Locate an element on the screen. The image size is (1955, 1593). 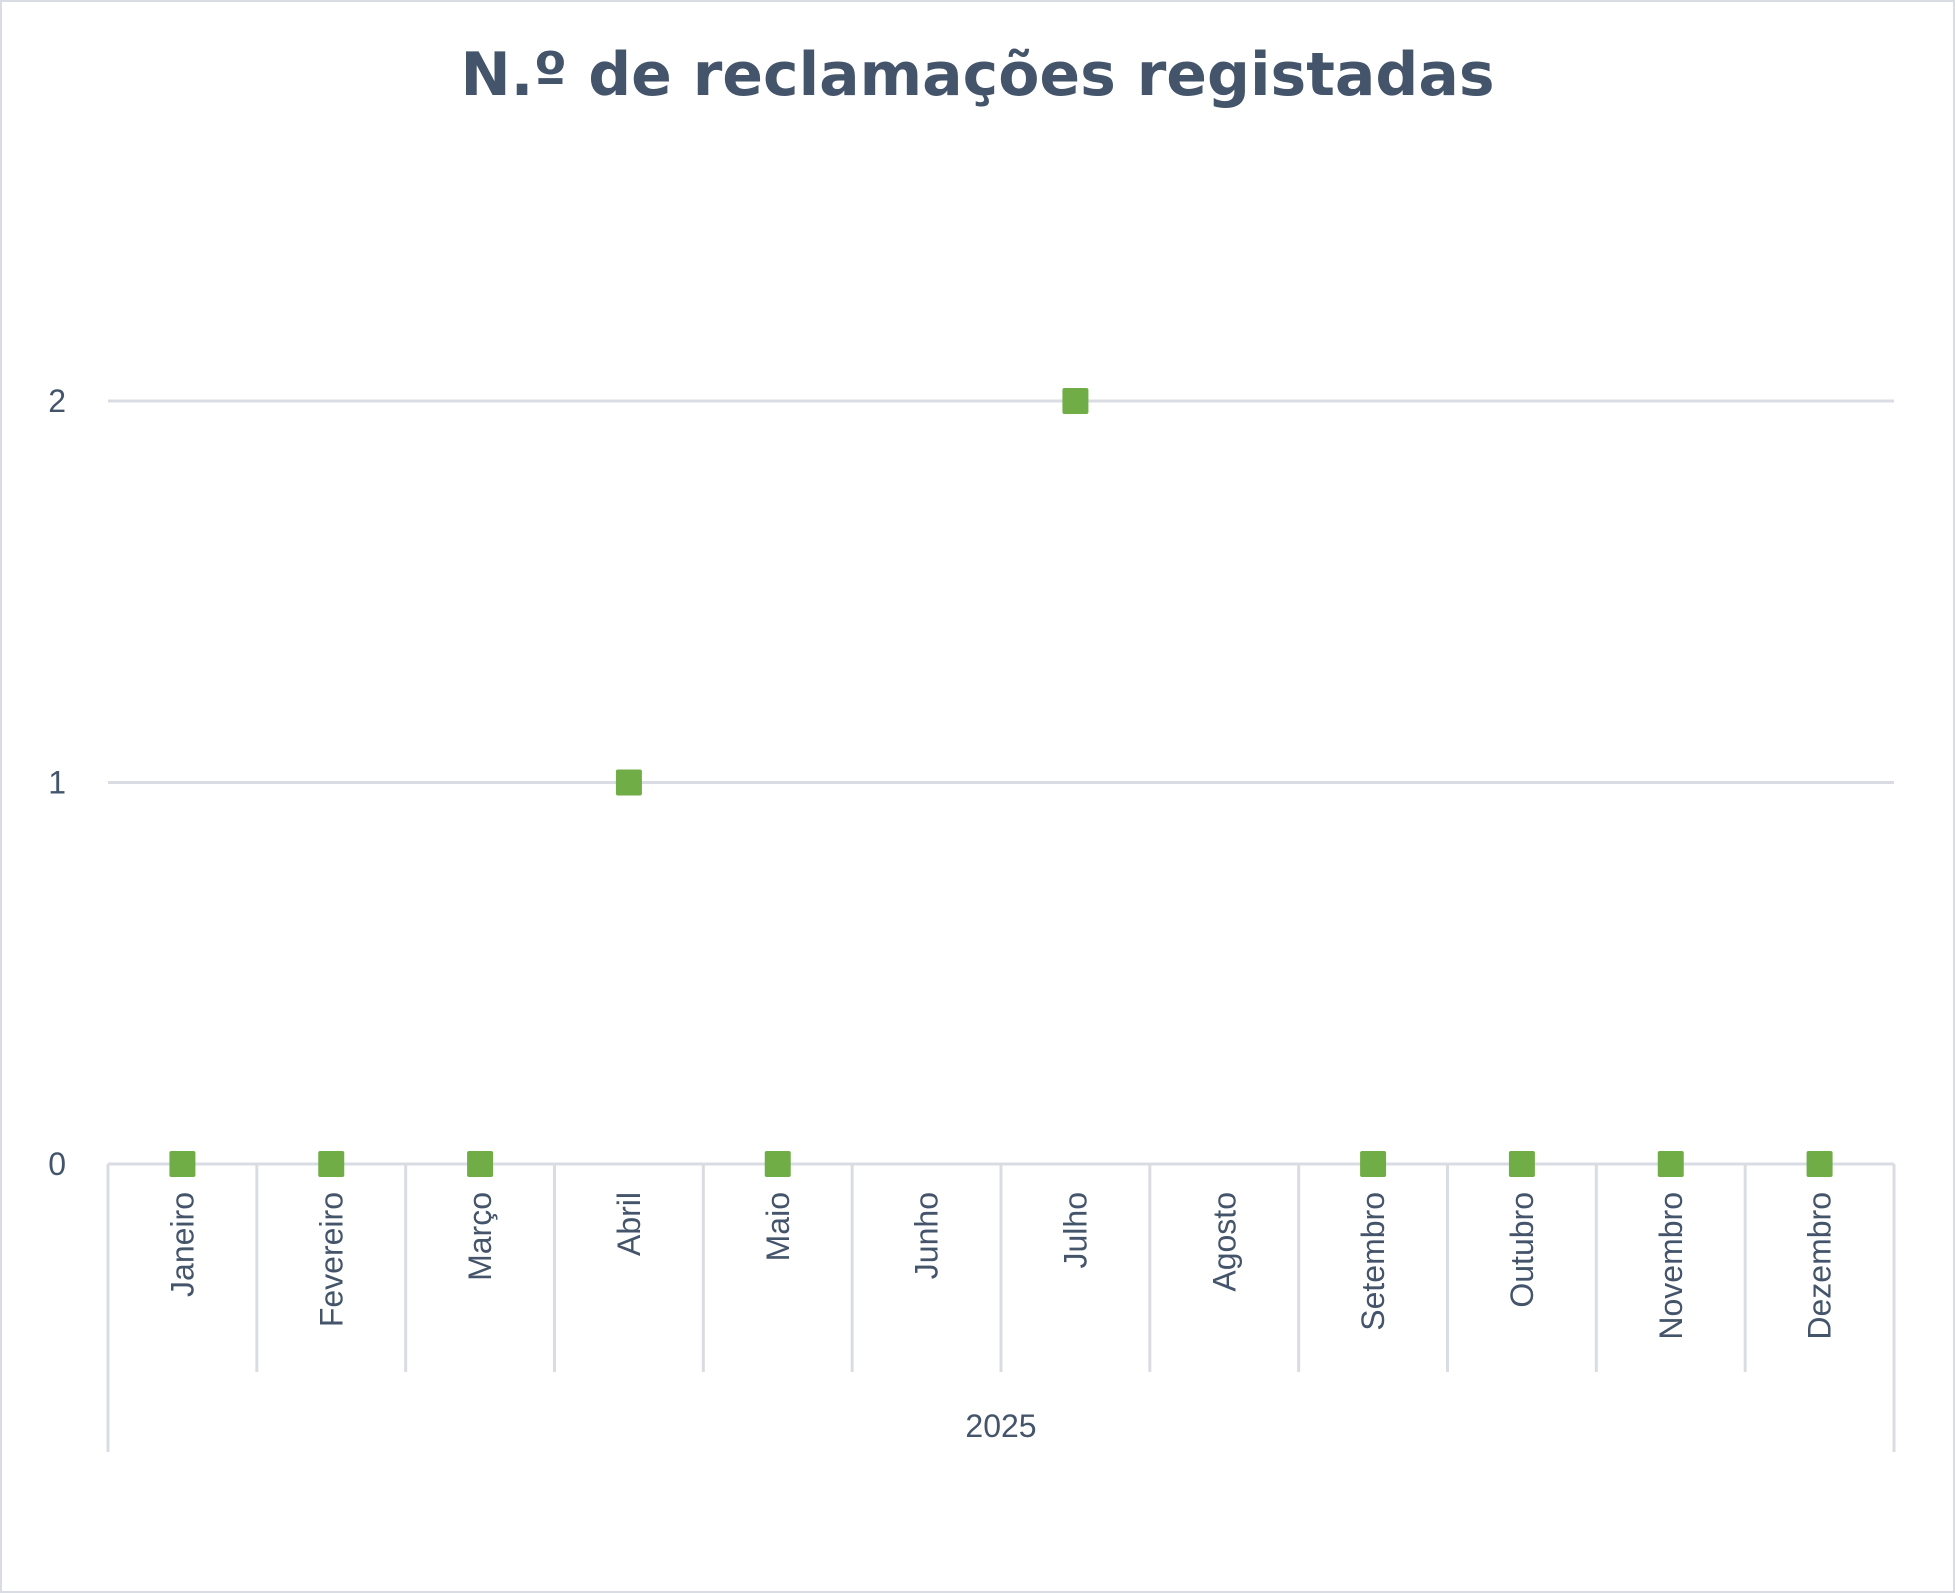
x-tick-label-junho: Junho is located at coordinates (927, 1235).